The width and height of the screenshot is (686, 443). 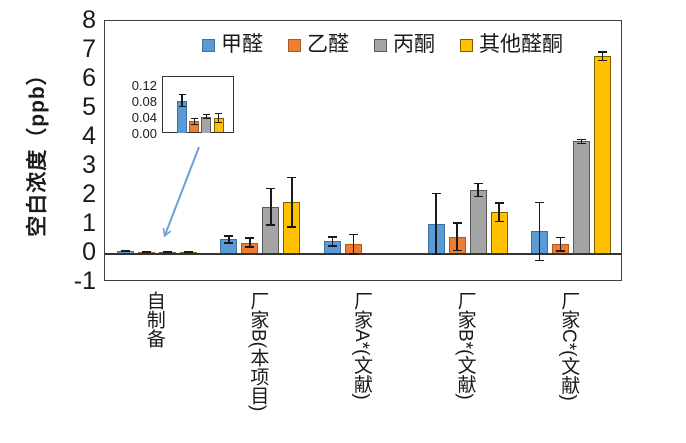 What do you see at coordinates (328, 44) in the screenshot?
I see `legend-label: 乙醛` at bounding box center [328, 44].